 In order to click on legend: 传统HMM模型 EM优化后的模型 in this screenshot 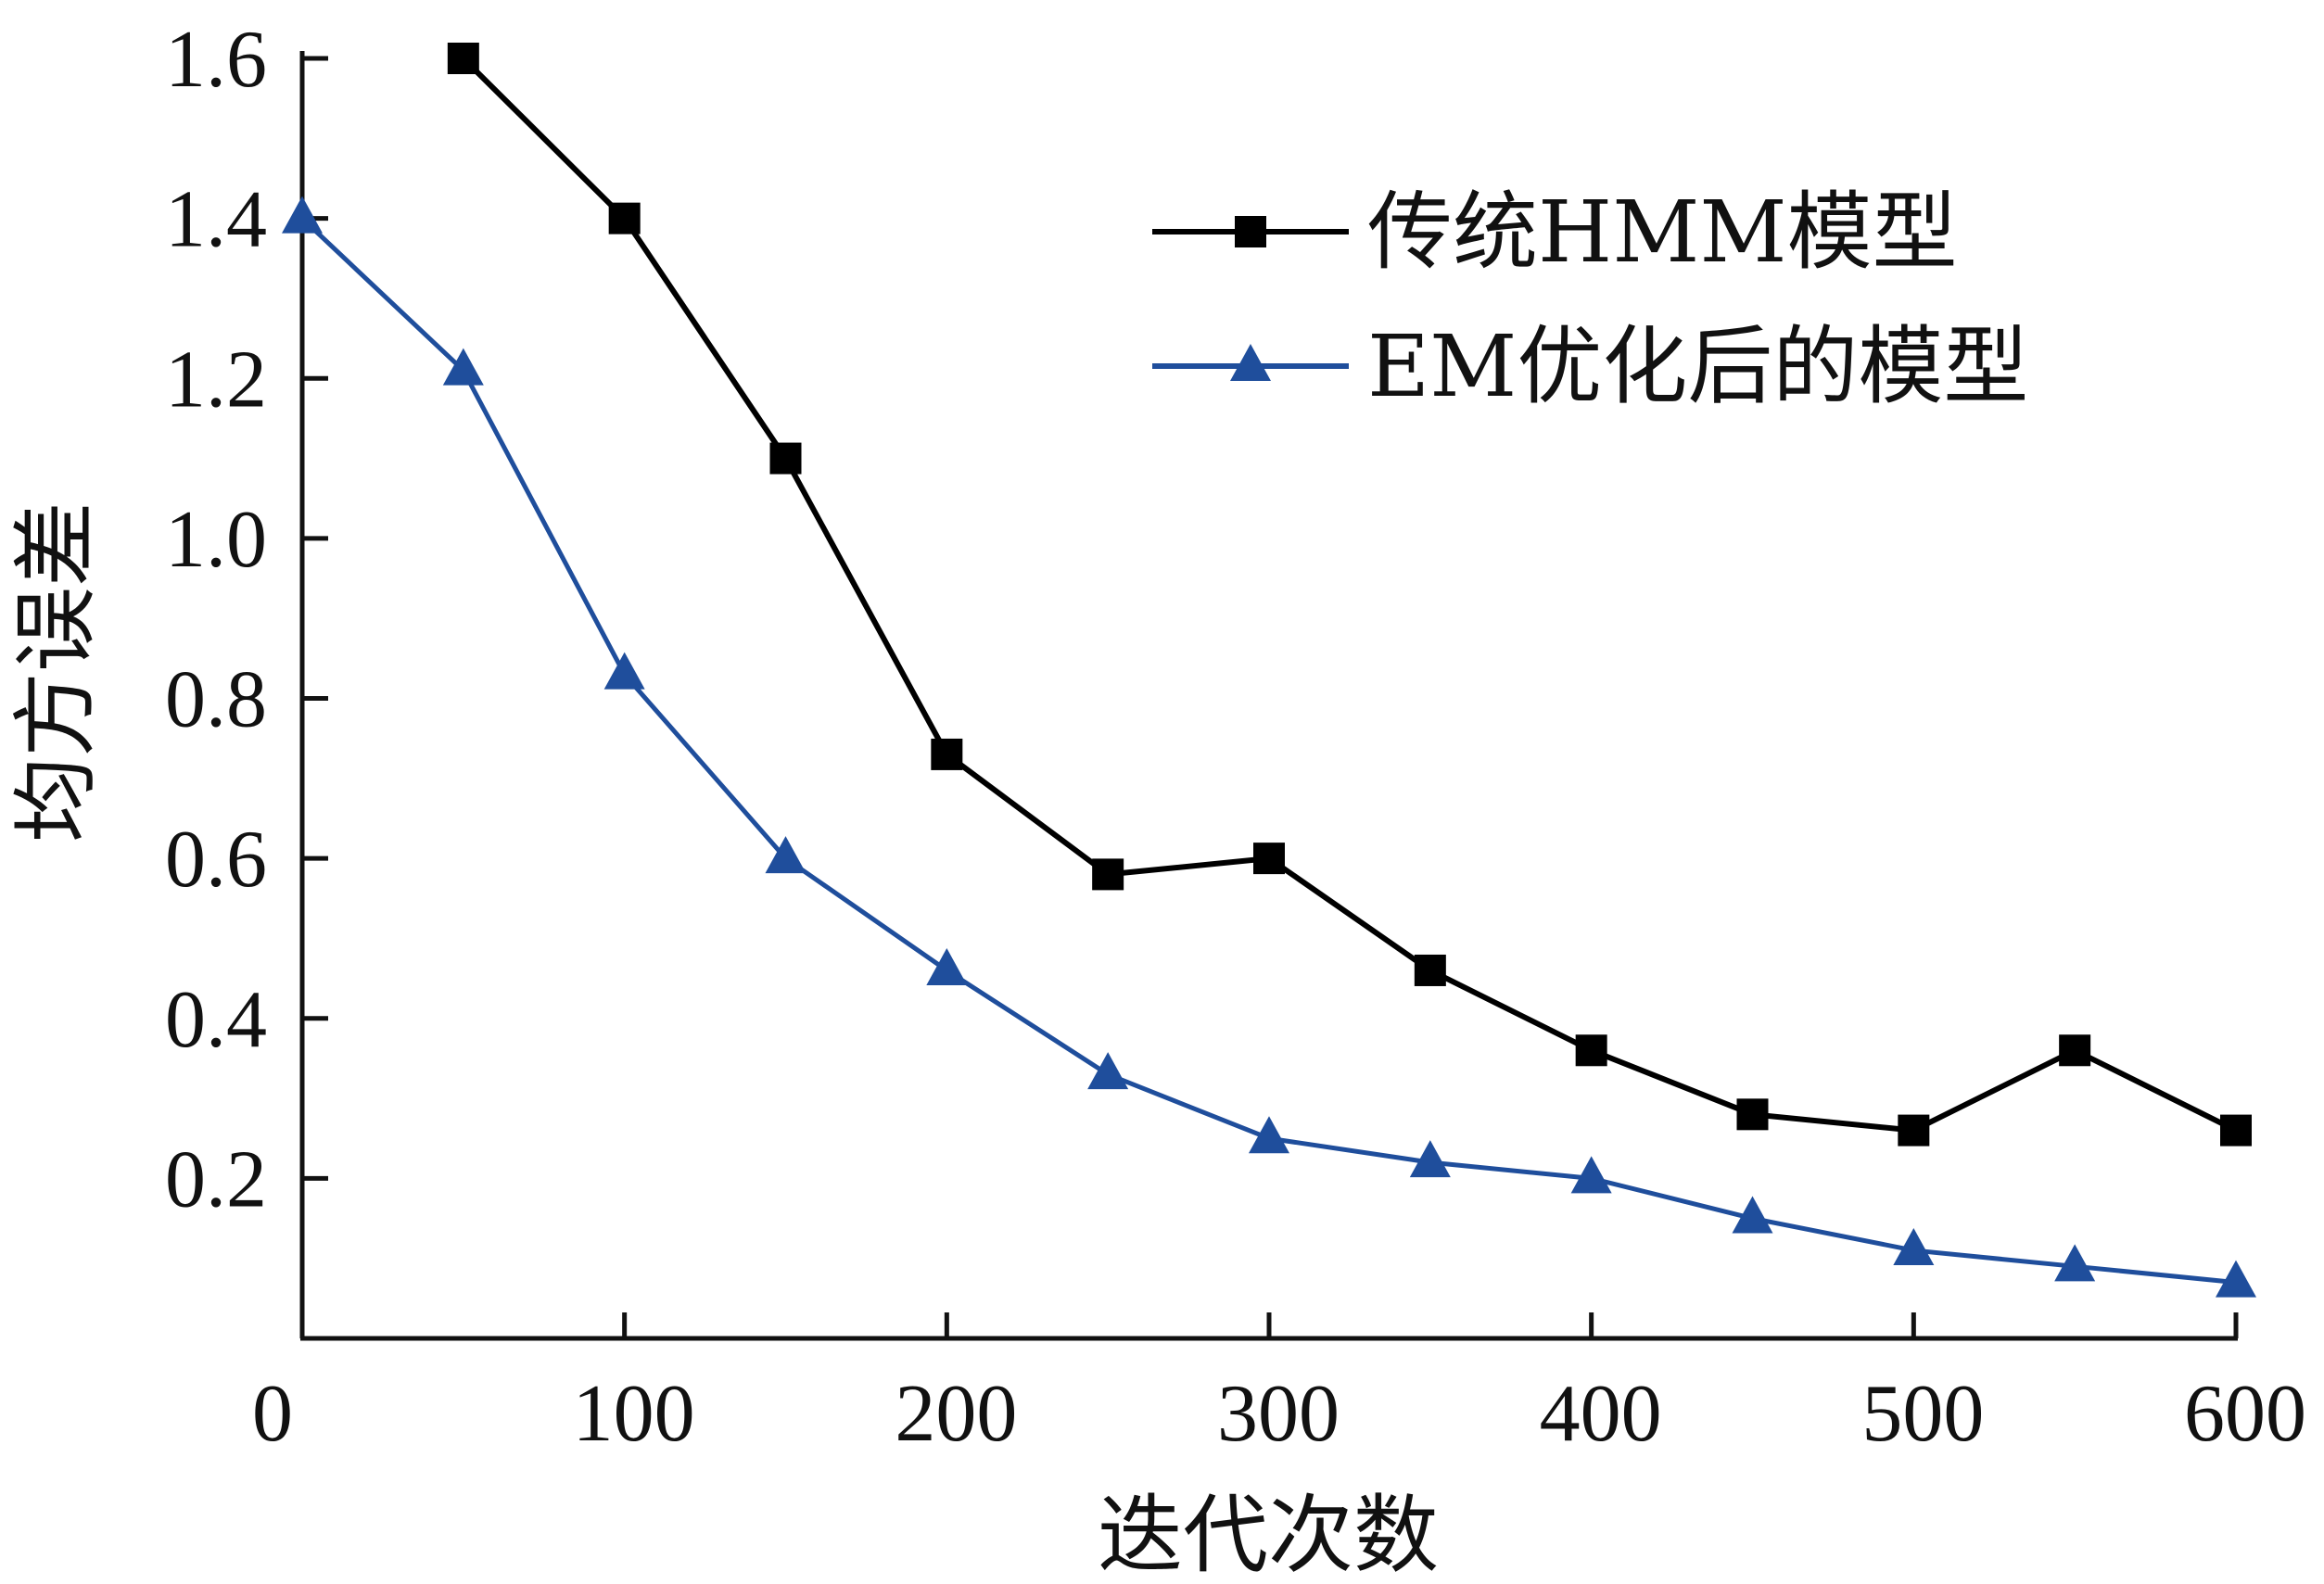, I will do `click(1590, 299)`.